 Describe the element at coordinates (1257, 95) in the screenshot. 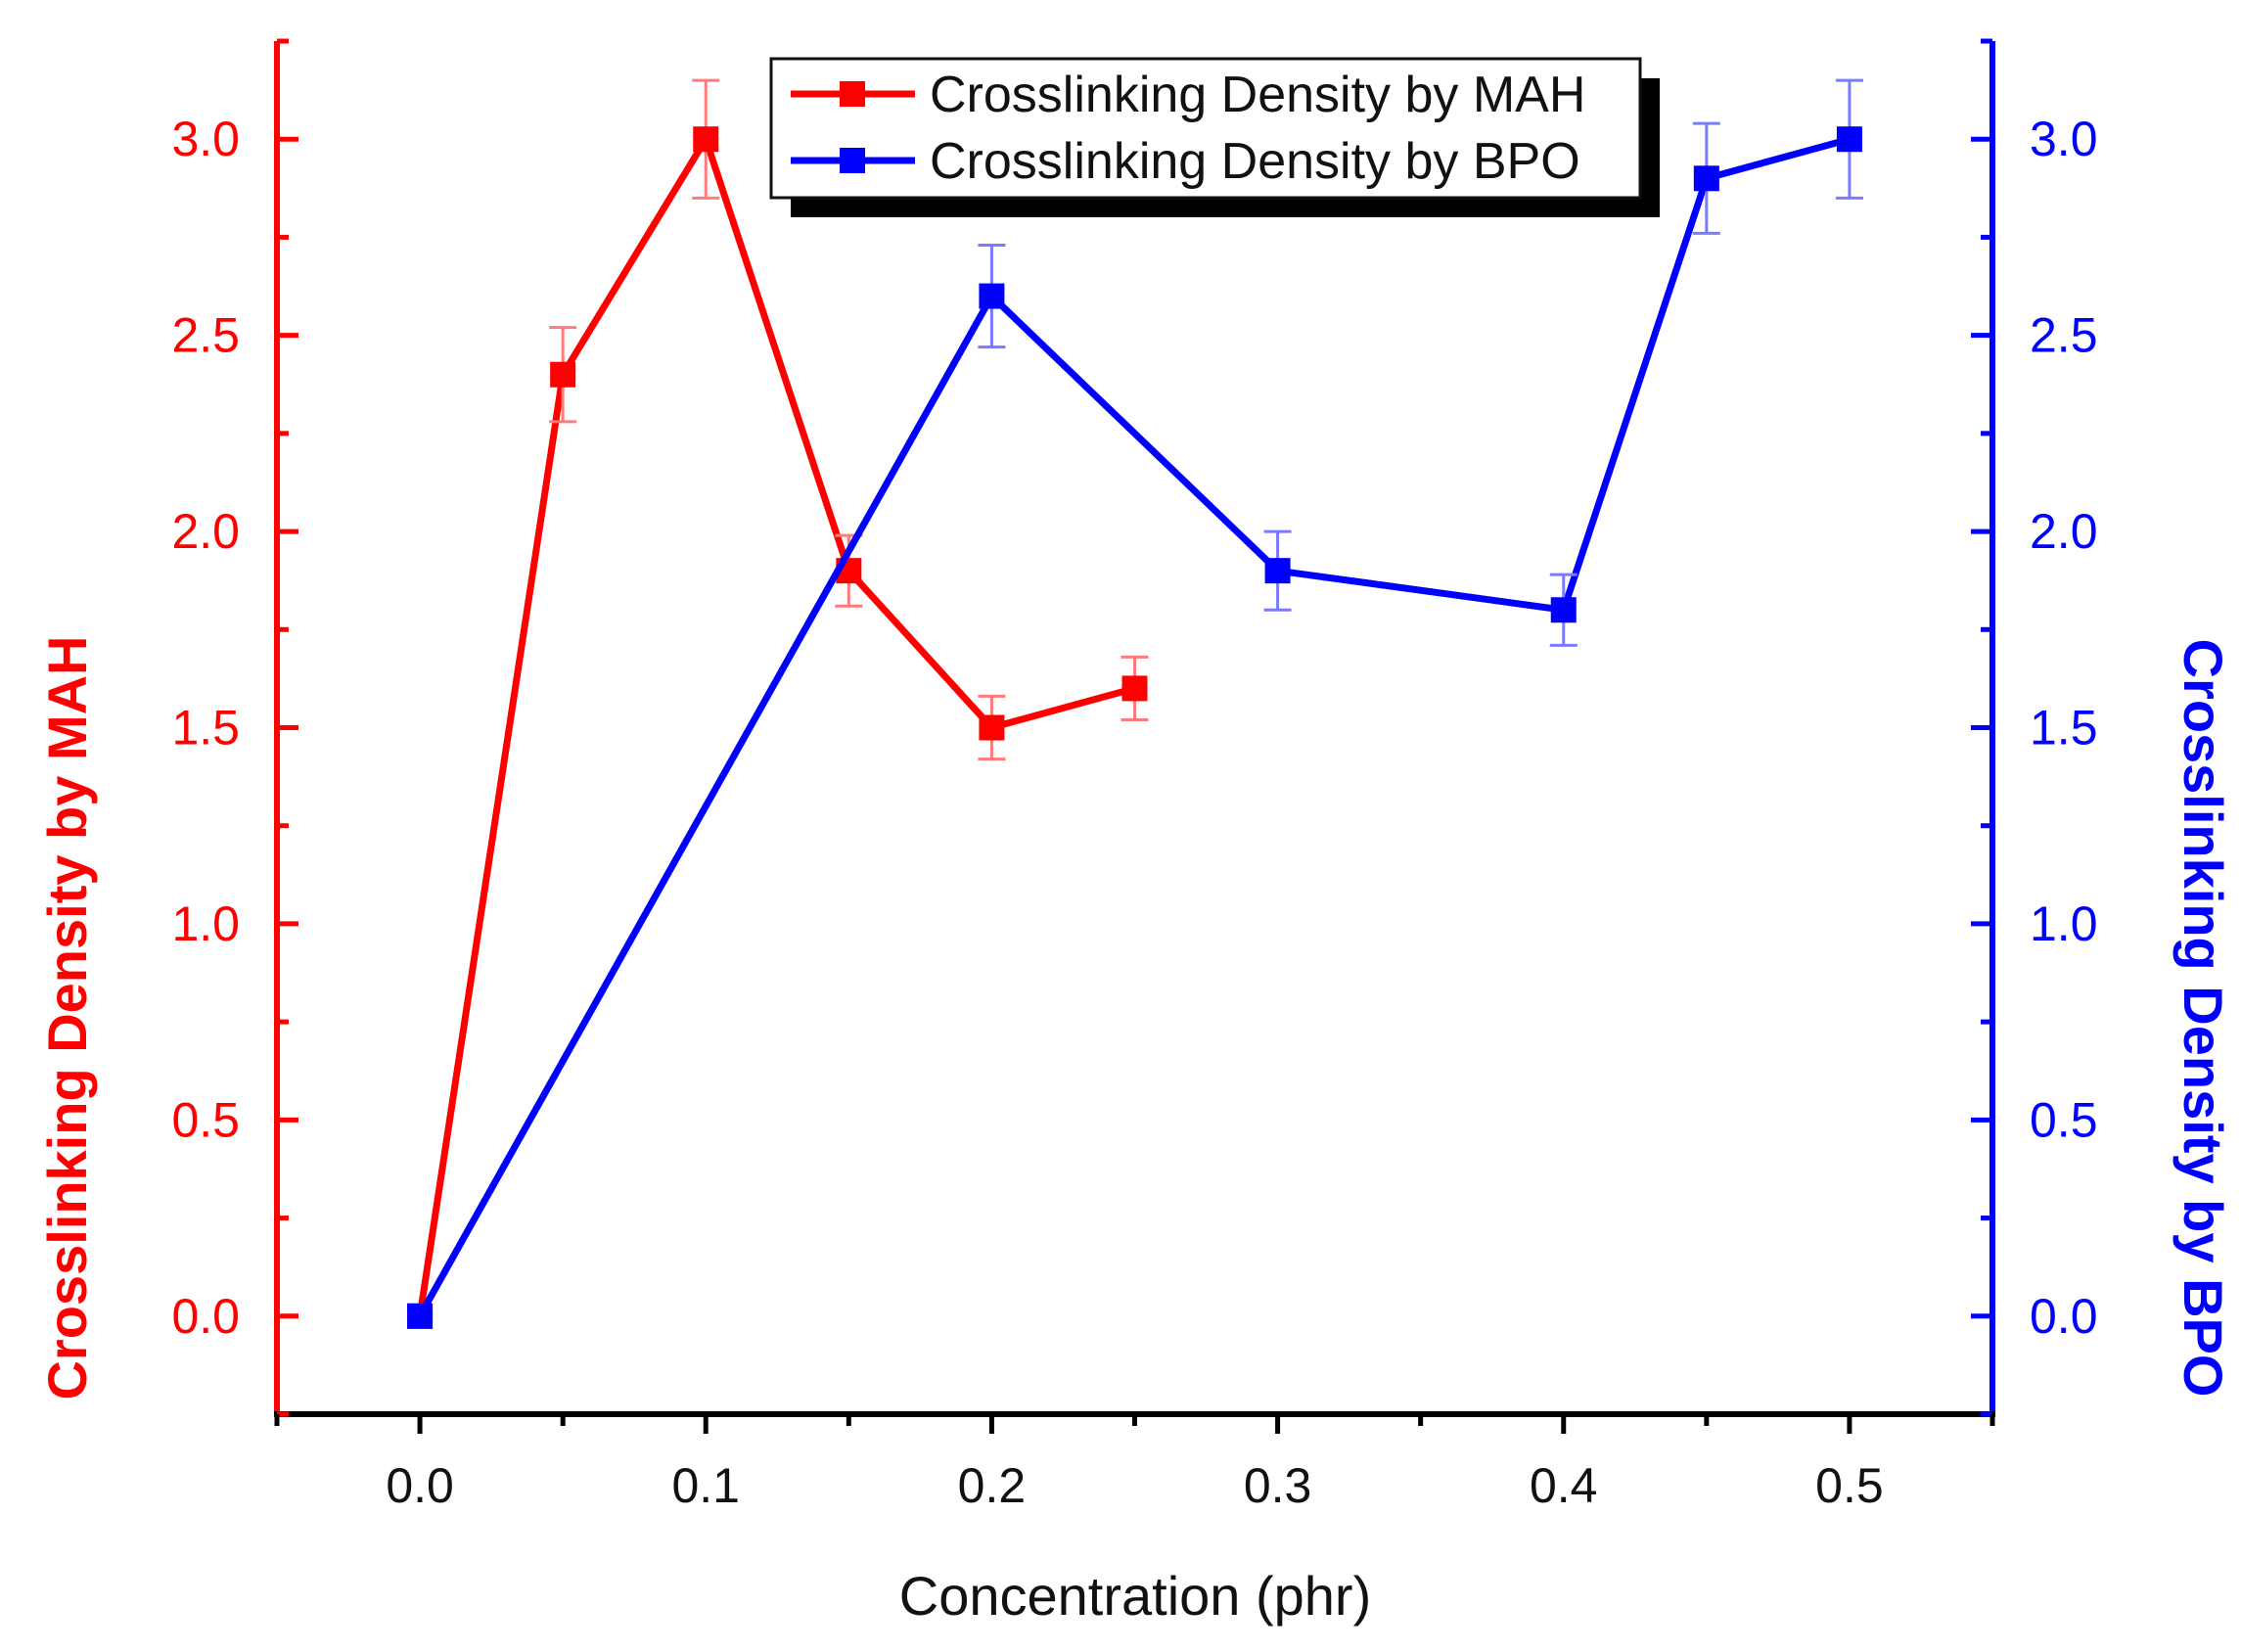

I see `legend-label-mah: Crosslinking Density by MAH` at that location.